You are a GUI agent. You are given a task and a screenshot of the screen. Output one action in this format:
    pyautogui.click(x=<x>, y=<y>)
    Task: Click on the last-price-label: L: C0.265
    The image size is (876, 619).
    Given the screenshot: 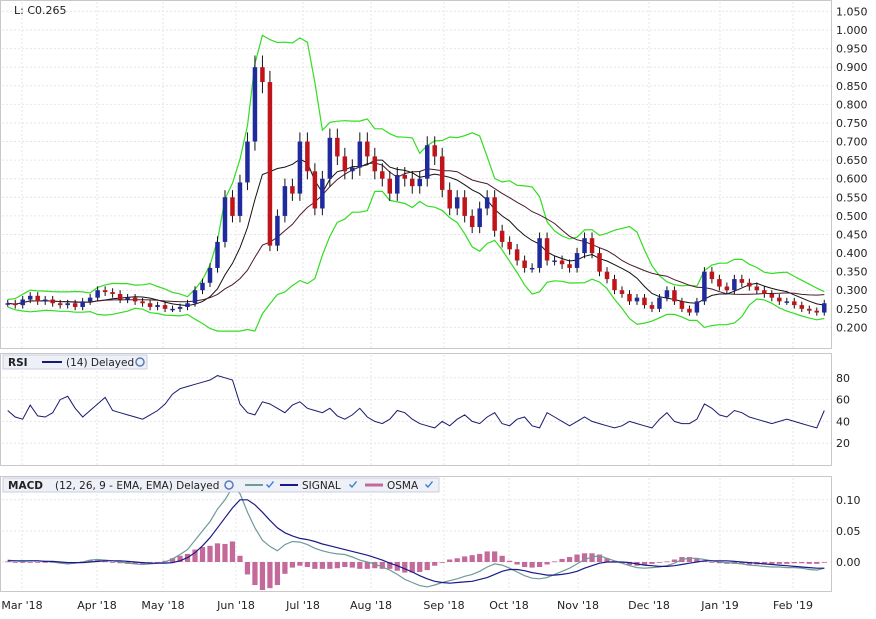 What is the action you would take?
    pyautogui.click(x=40, y=10)
    